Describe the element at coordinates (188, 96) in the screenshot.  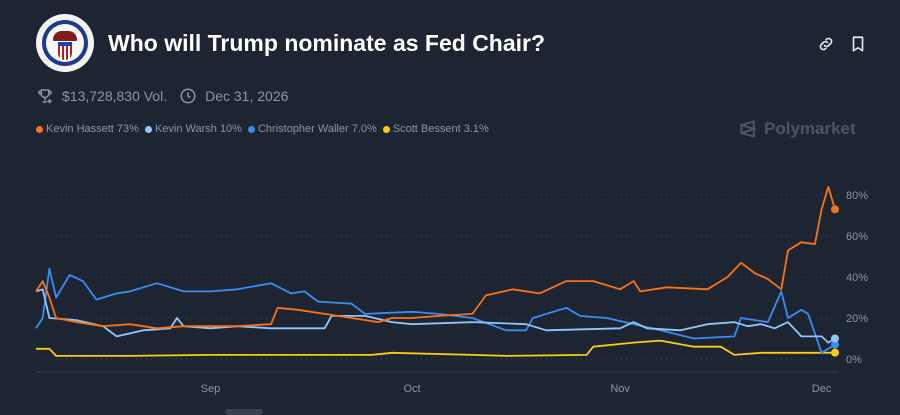
I see `clock-icon` at that location.